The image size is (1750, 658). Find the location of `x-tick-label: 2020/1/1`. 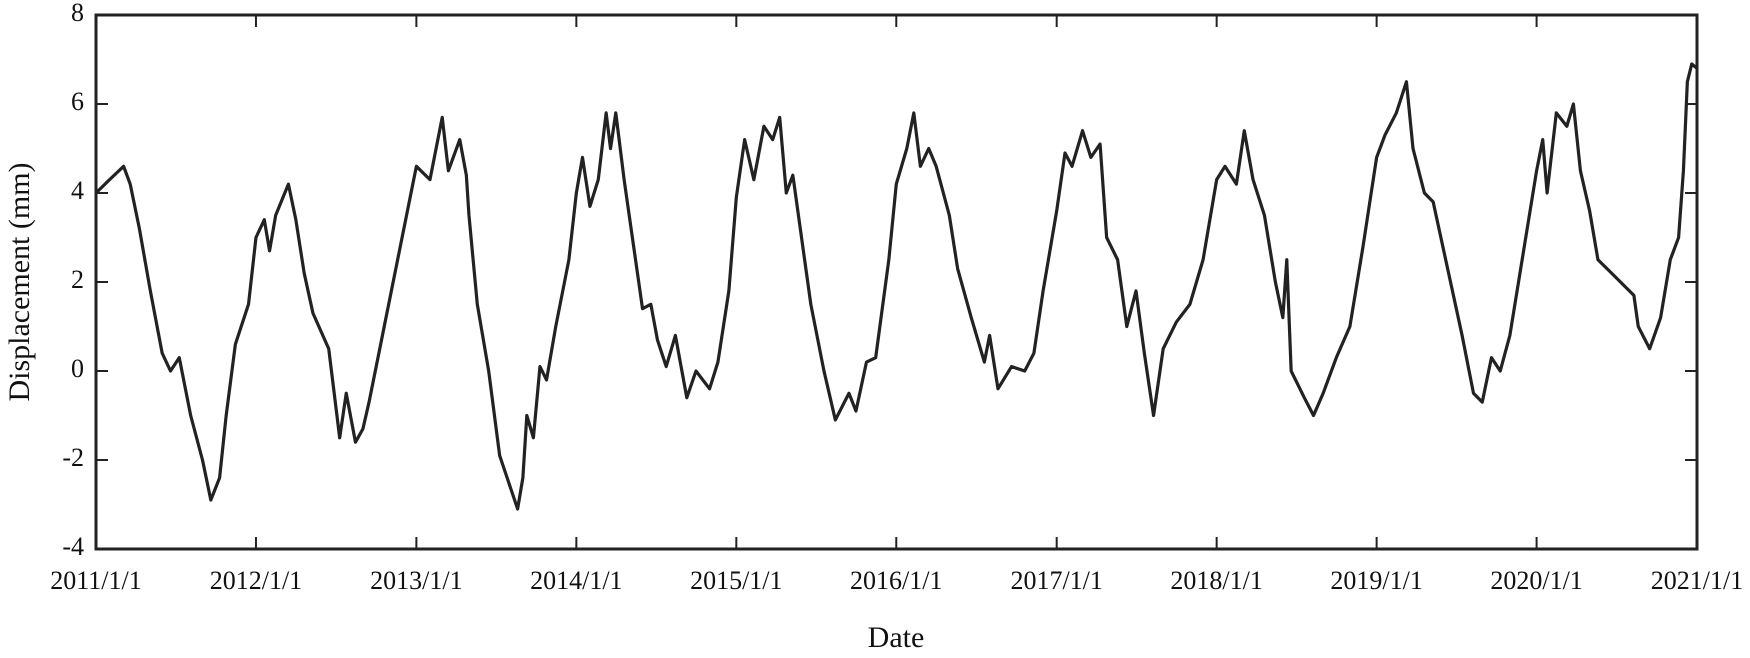

x-tick-label: 2020/1/1 is located at coordinates (1536, 580).